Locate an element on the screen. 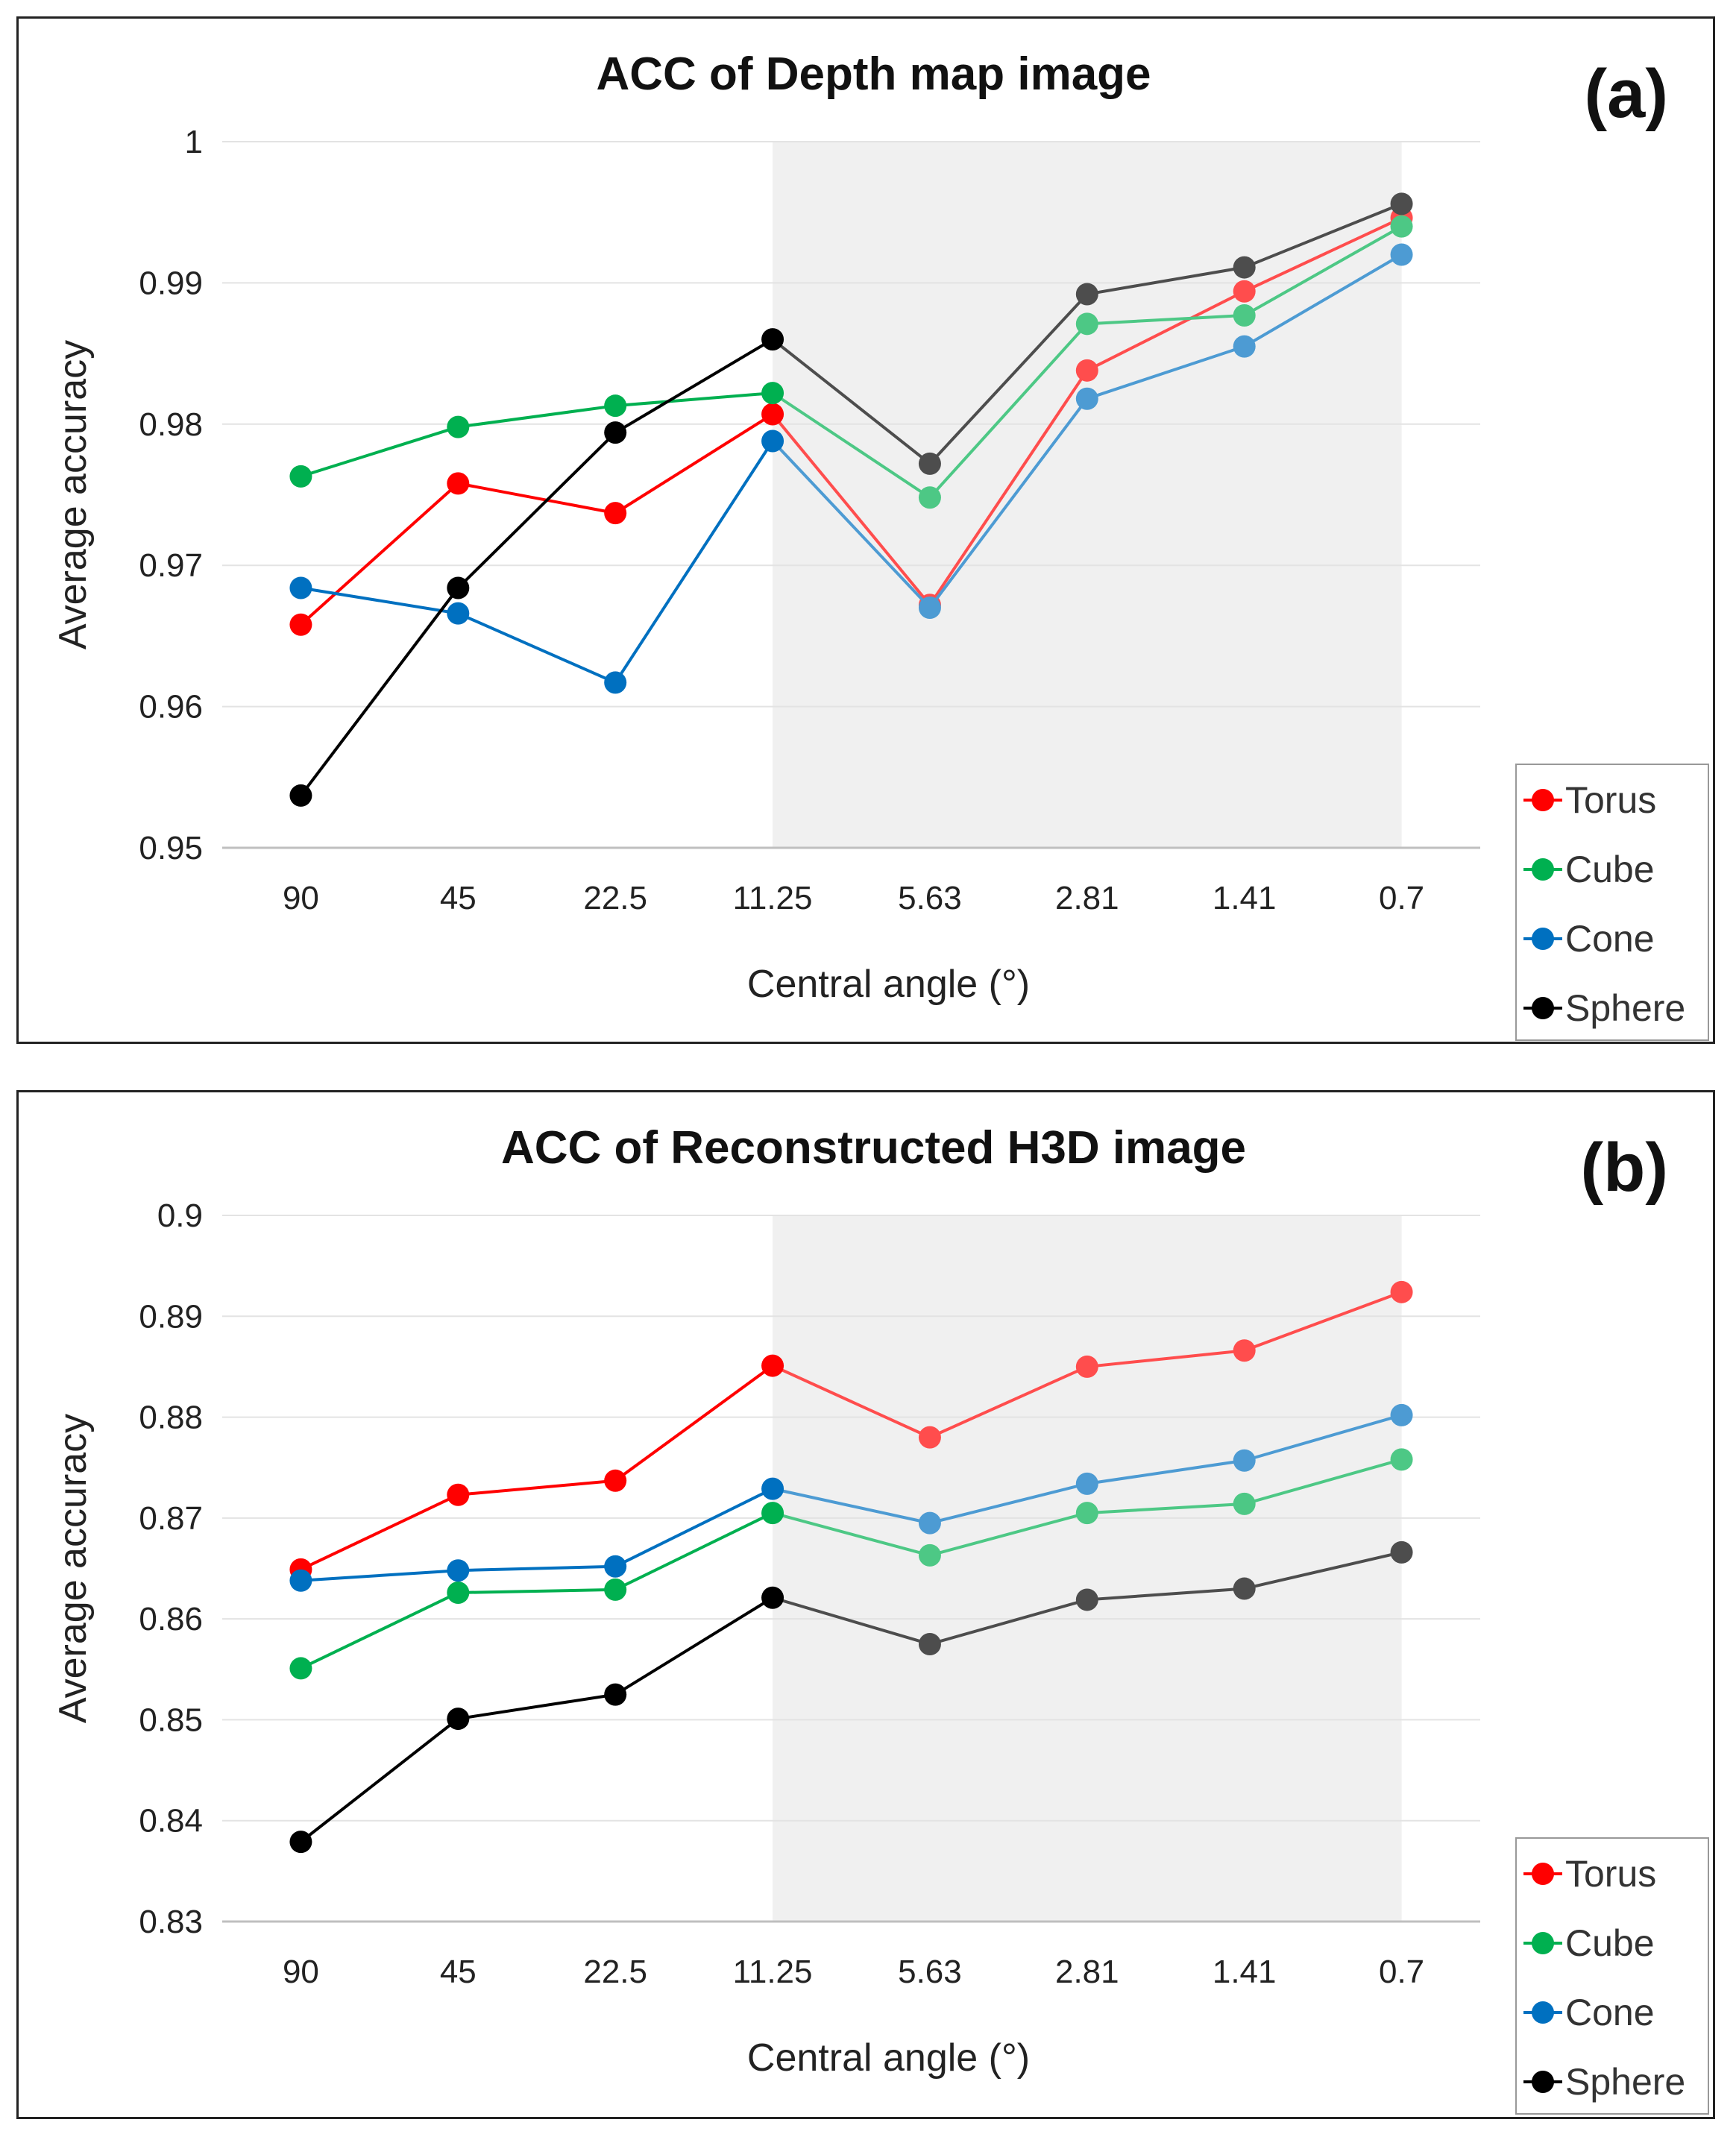  x-tick-label: 90 is located at coordinates (301, 898).